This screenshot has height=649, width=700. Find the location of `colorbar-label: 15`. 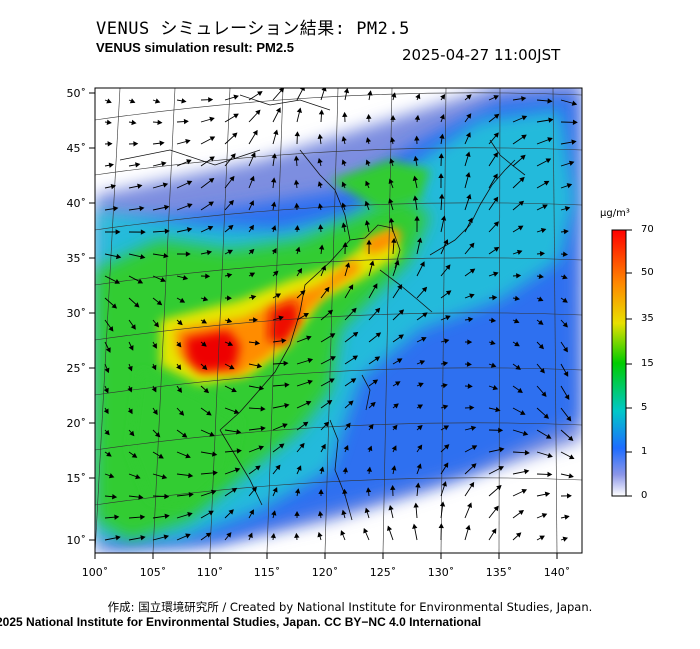

colorbar-label: 15 is located at coordinates (647, 363).